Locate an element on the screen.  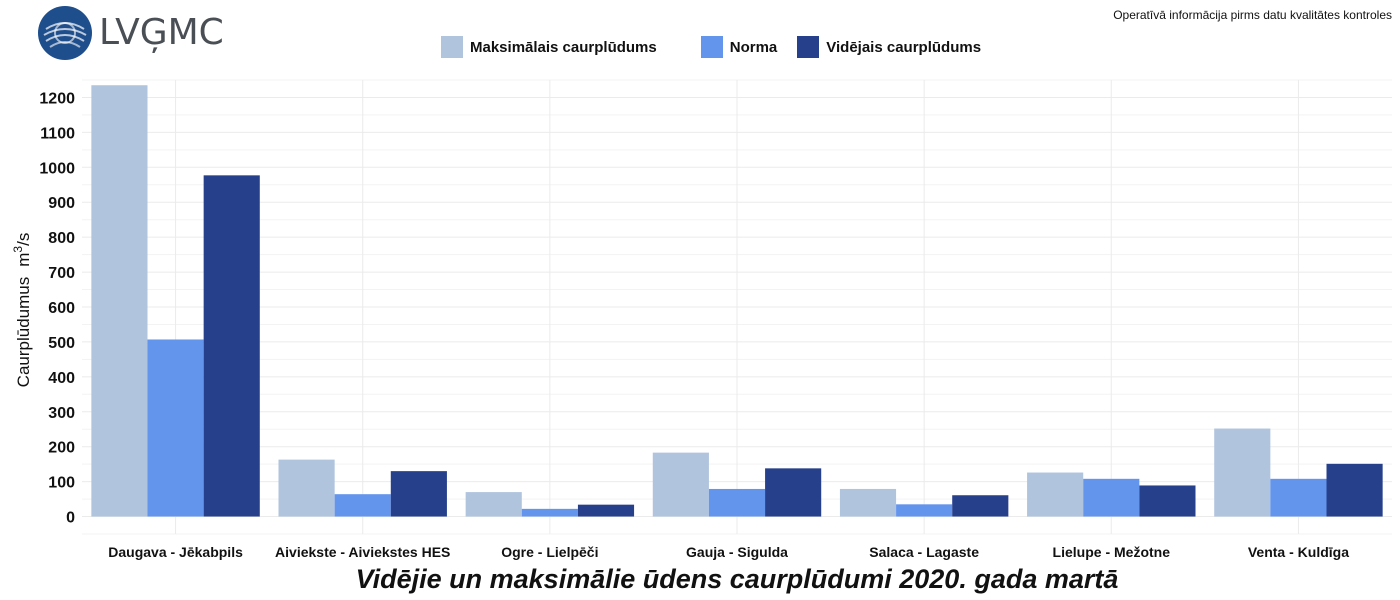
y-tick-label: 500 is located at coordinates (61, 343).